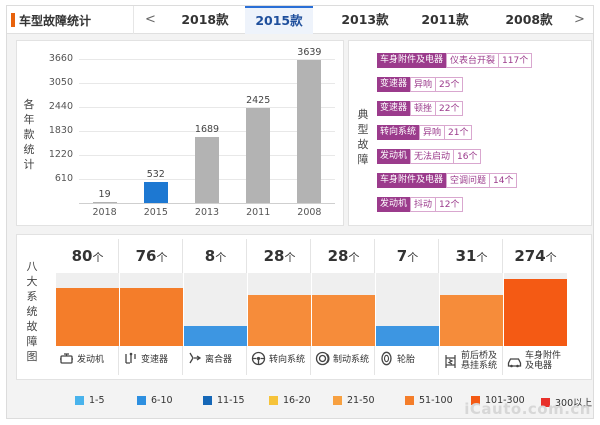 The height and width of the screenshot is (425, 600). I want to click on bar-2008, so click(309, 131).